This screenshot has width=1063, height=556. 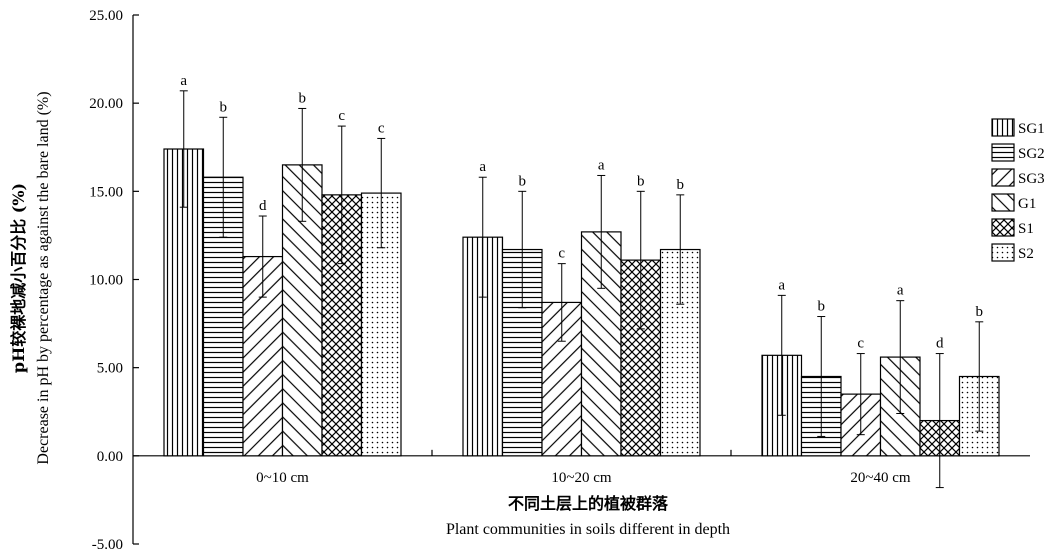 What do you see at coordinates (107, 545) in the screenshot?
I see `y-tick-label: -5.00` at bounding box center [107, 545].